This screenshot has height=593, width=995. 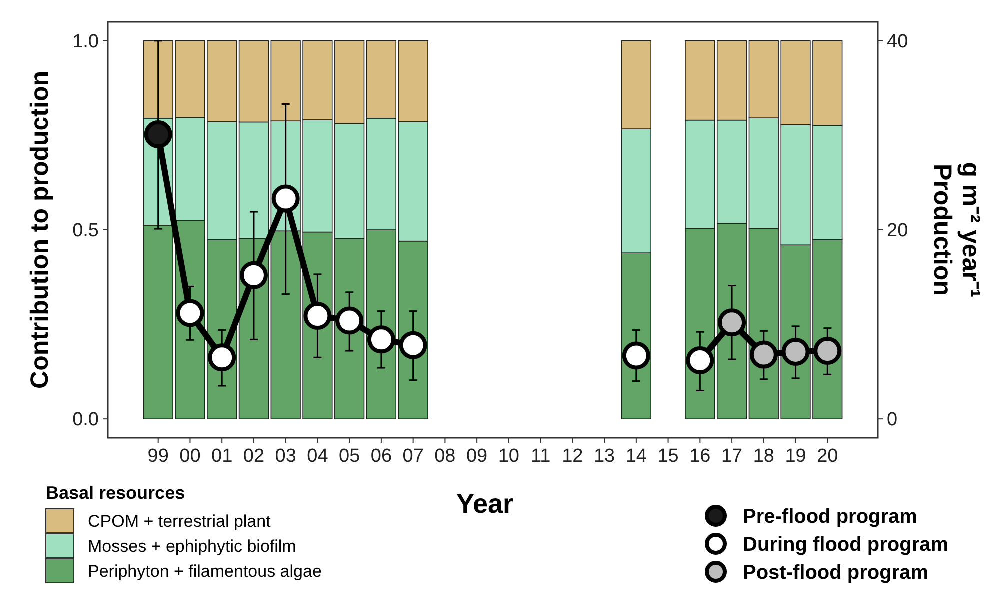 What do you see at coordinates (349, 456) in the screenshot?
I see `x-tick-label: 05` at bounding box center [349, 456].